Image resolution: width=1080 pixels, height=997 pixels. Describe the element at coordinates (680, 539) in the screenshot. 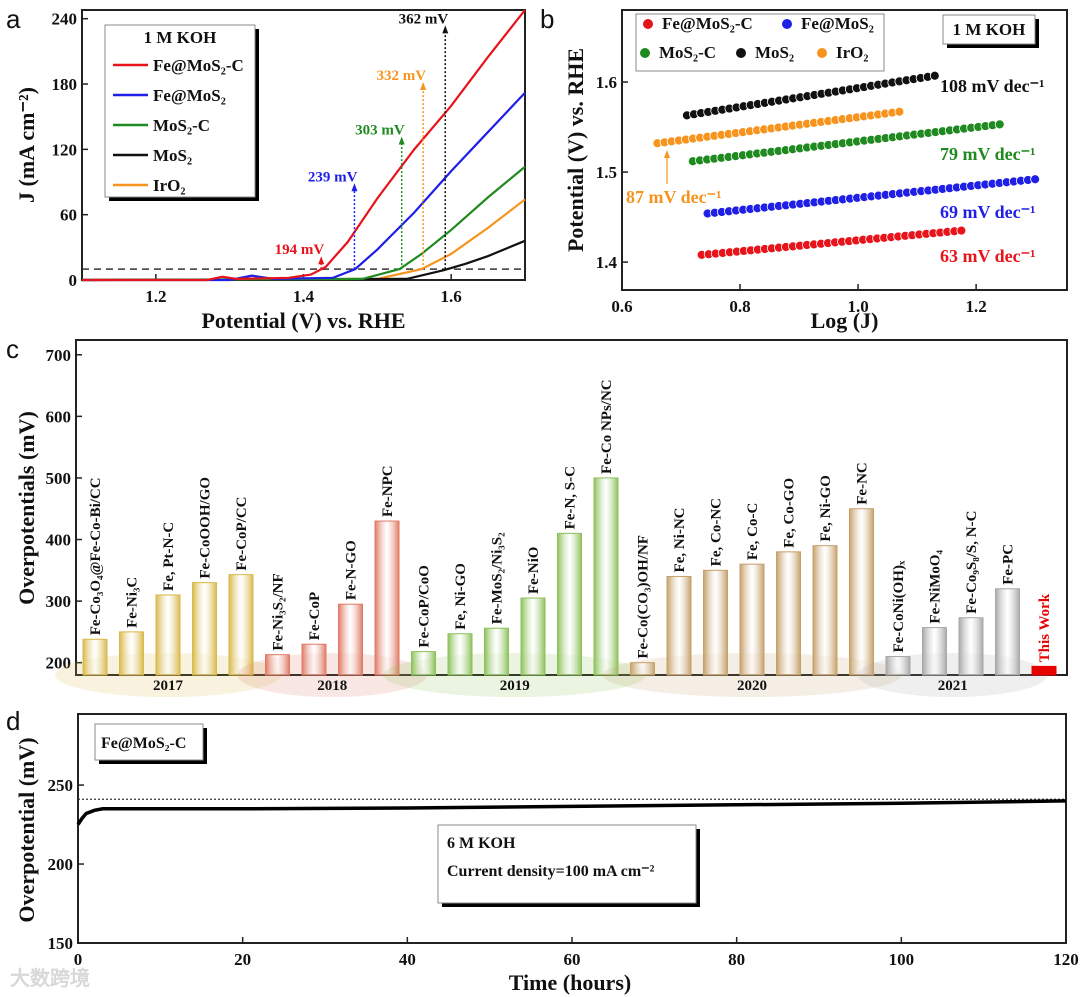

I see `bar-label: Fe, Ni-NC` at that location.